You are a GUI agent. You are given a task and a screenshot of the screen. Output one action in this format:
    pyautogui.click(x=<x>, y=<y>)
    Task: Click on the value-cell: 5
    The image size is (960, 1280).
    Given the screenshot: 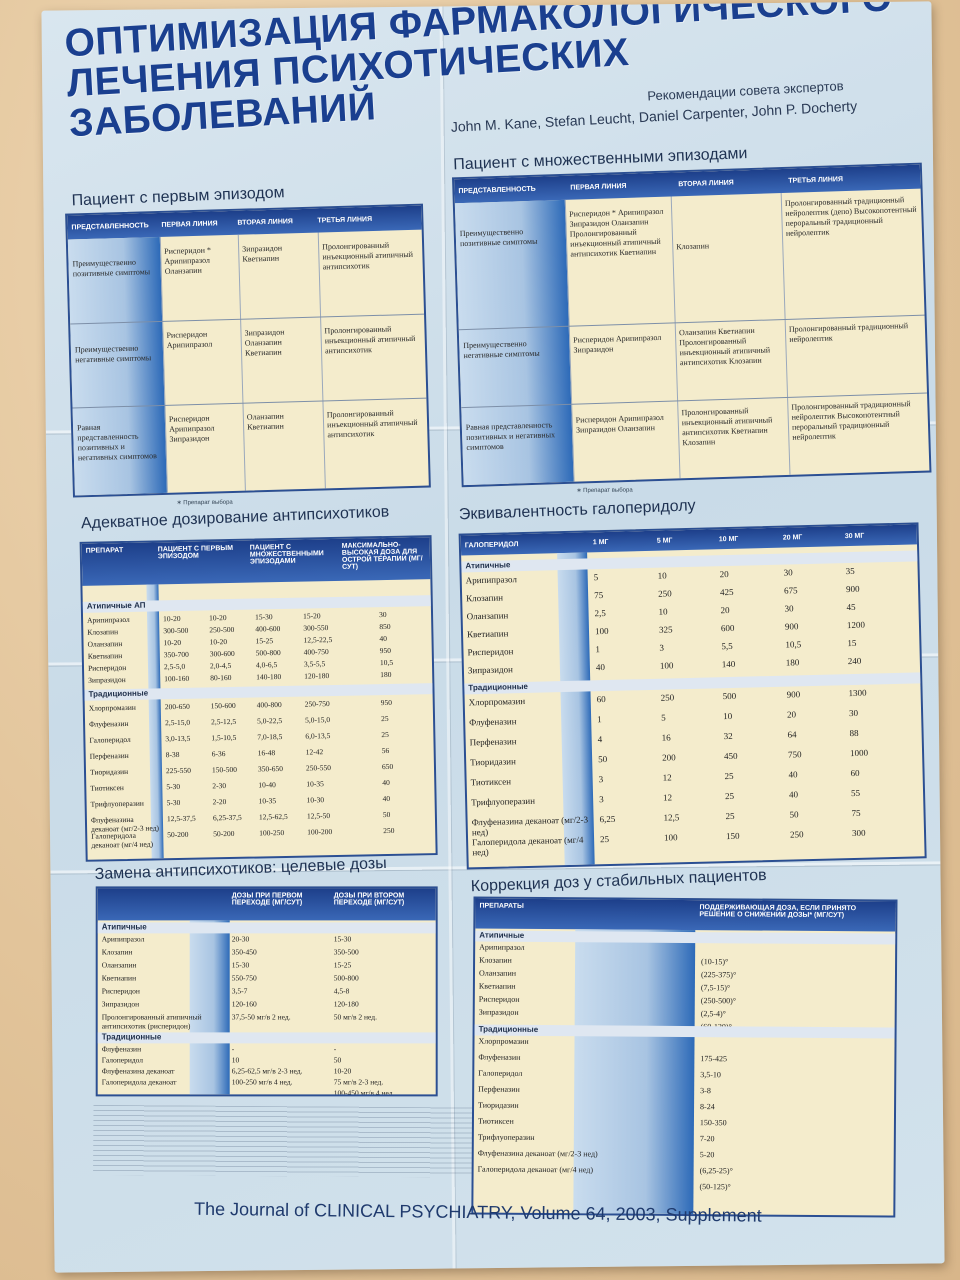 What is the action you would take?
    pyautogui.click(x=663, y=717)
    